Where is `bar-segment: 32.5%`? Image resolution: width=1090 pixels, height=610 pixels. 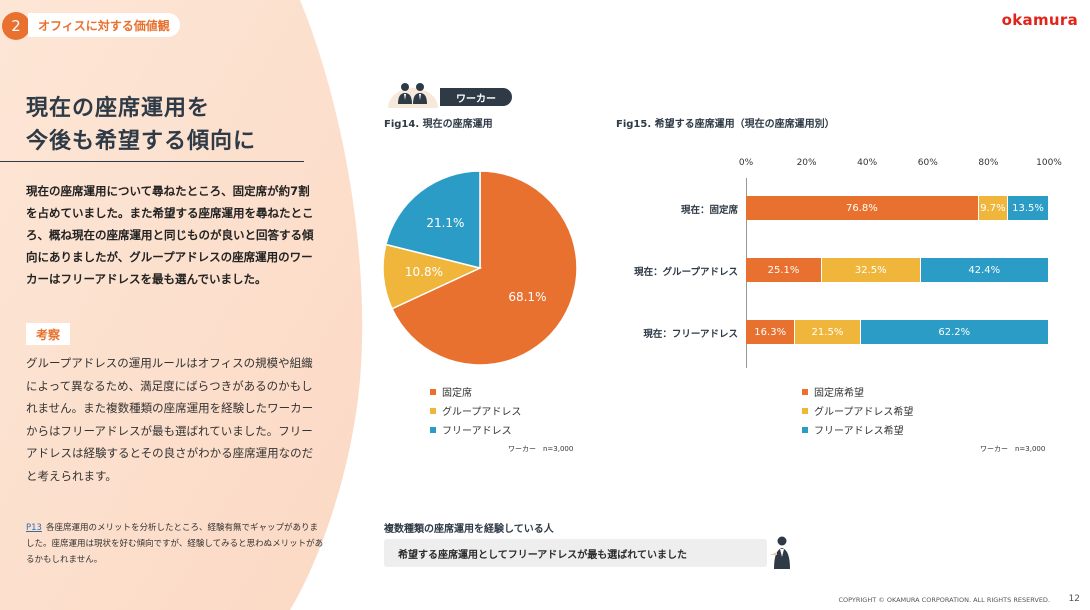 bar-segment: 32.5% is located at coordinates (871, 270).